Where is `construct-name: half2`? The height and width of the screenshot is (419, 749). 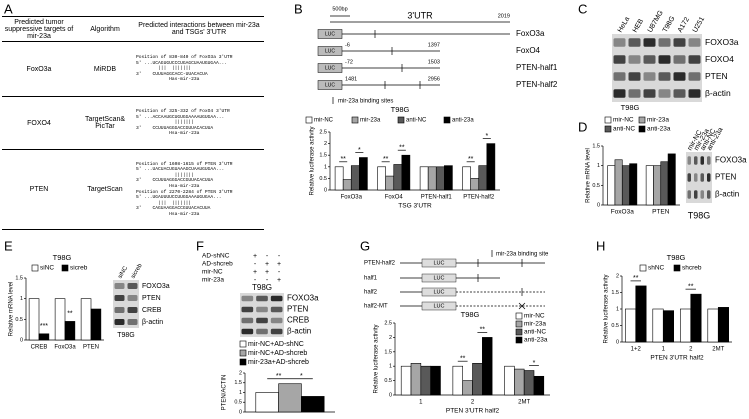 construct-name: half2 is located at coordinates (371, 293).